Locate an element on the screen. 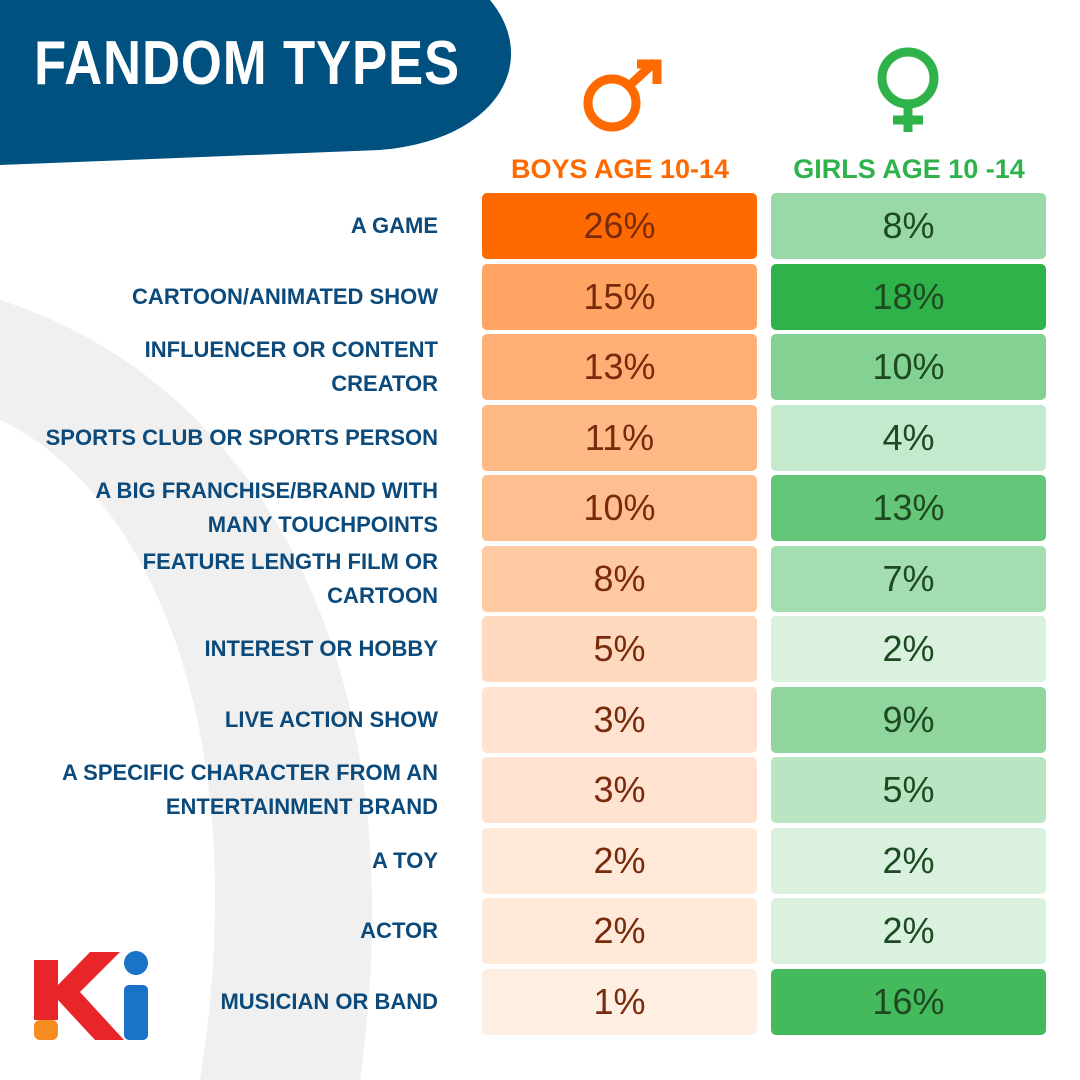 The height and width of the screenshot is (1080, 1080). heat-cell: 4% is located at coordinates (908, 437).